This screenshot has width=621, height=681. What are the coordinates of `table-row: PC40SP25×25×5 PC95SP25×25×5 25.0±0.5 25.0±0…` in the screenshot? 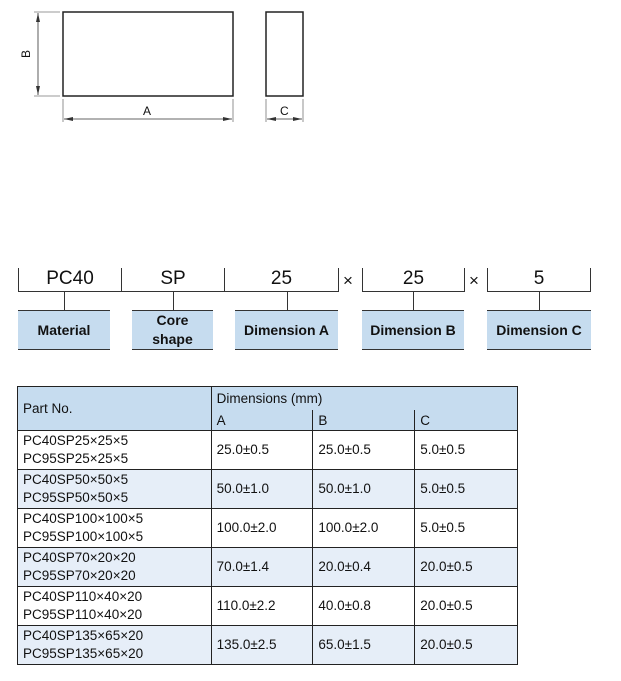 It's located at (267, 450).